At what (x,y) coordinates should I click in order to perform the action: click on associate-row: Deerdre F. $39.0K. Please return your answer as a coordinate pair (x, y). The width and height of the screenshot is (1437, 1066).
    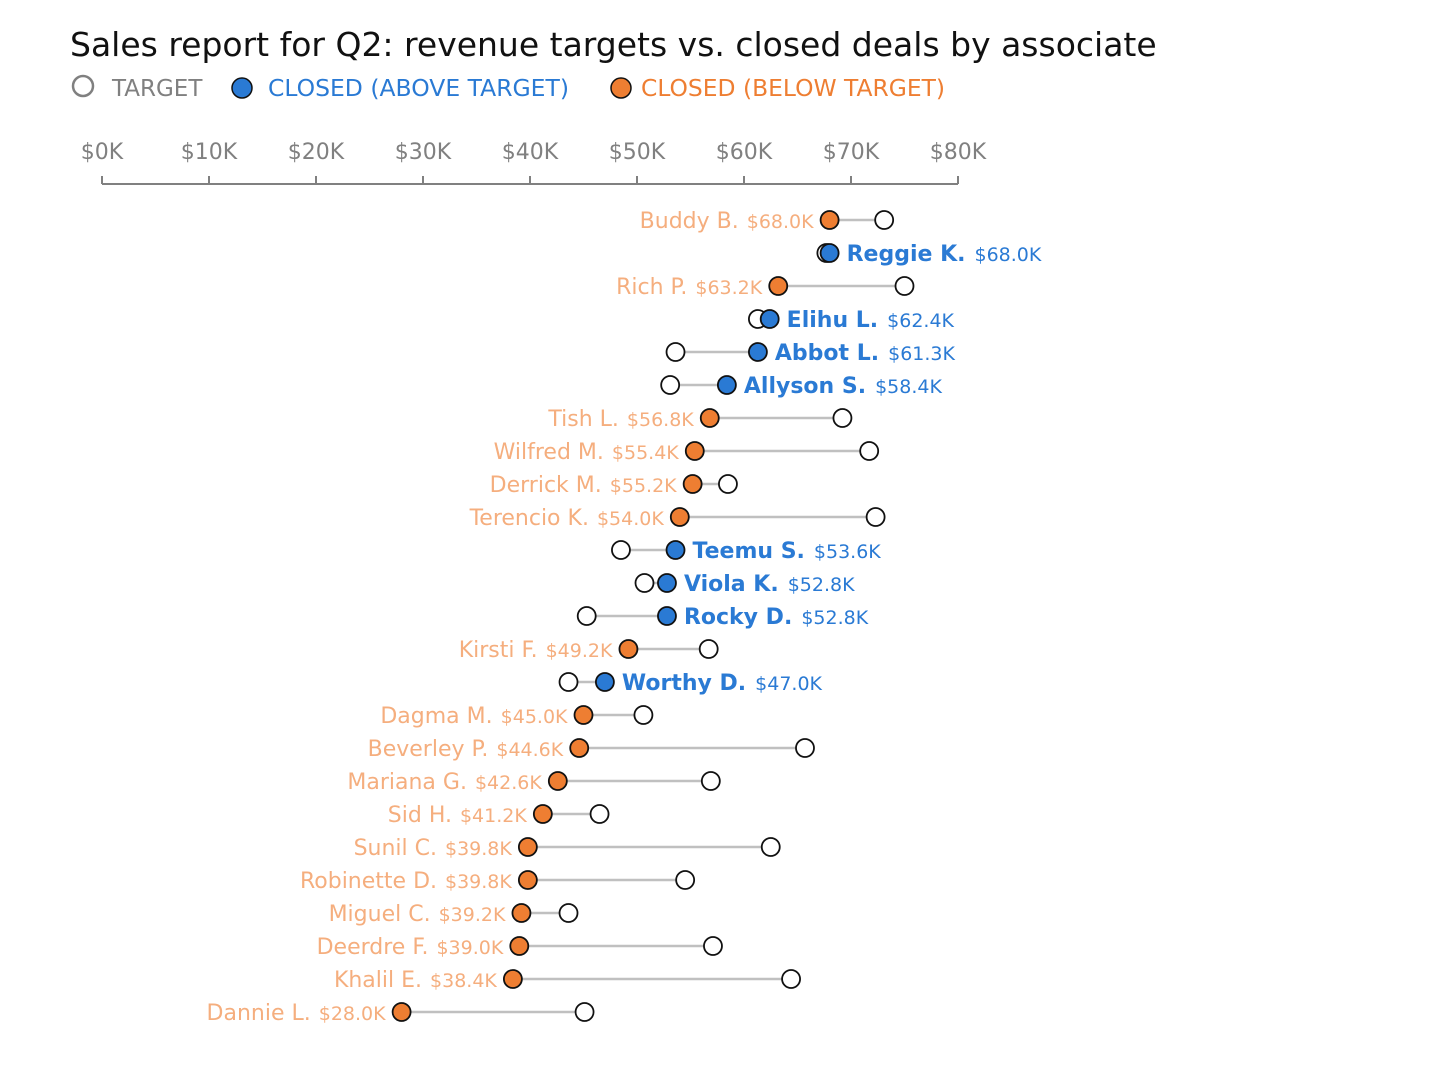
    Looking at the image, I should click on (520, 947).